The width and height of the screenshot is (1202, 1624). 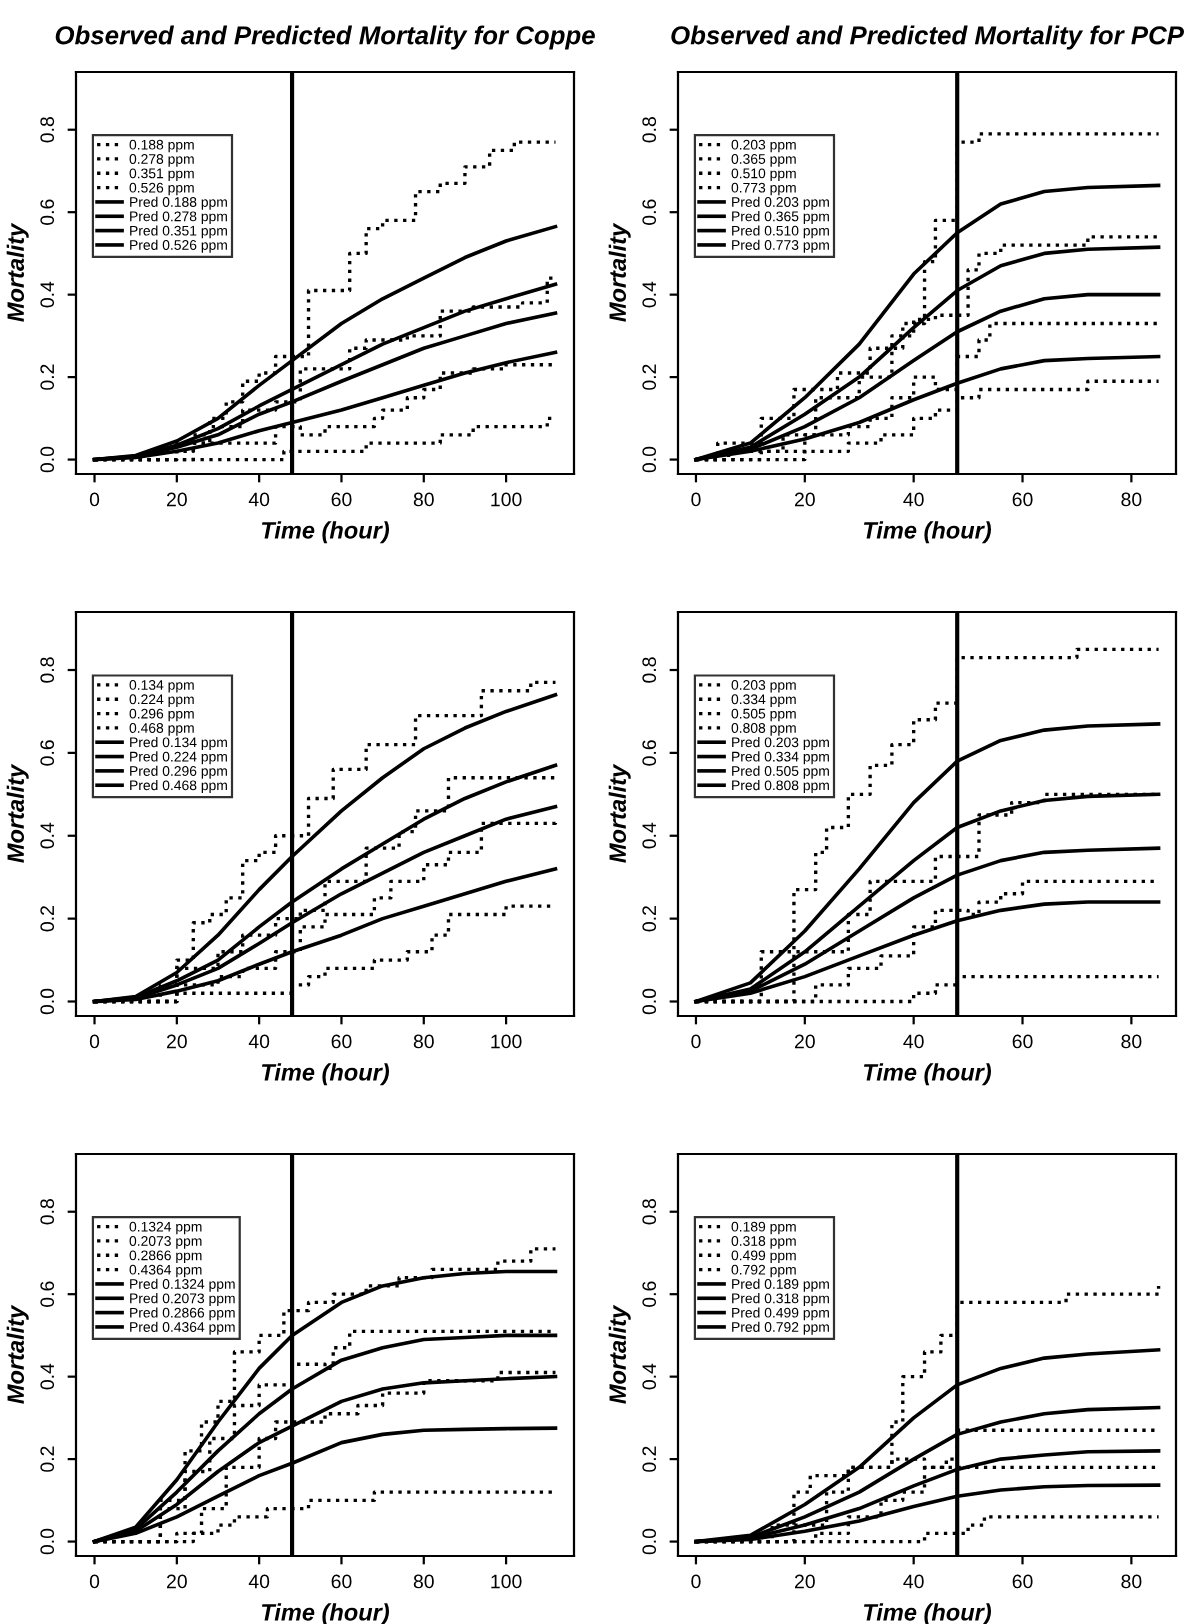 What do you see at coordinates (325, 37) in the screenshot?
I see `chart-title: Observed and Predicted Mortality for Coppe` at bounding box center [325, 37].